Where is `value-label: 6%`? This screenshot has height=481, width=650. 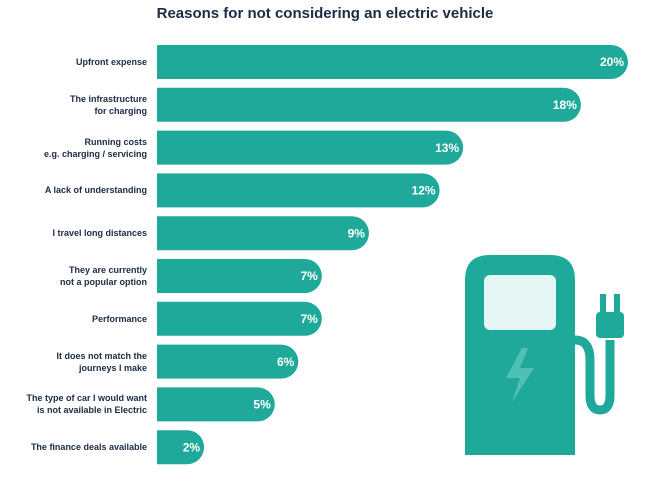 value-label: 6% is located at coordinates (286, 362).